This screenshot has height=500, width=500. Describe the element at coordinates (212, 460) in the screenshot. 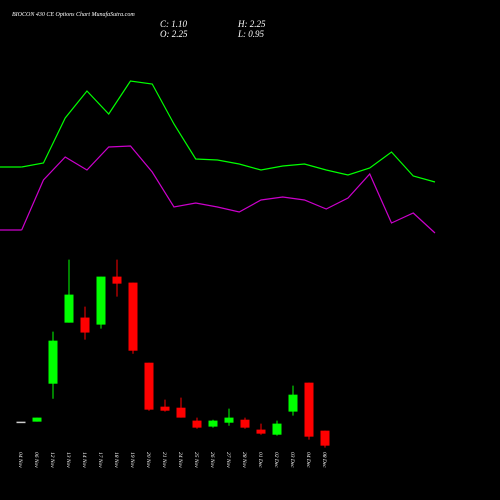

I see `x-tick-label: 26 Nov` at that location.